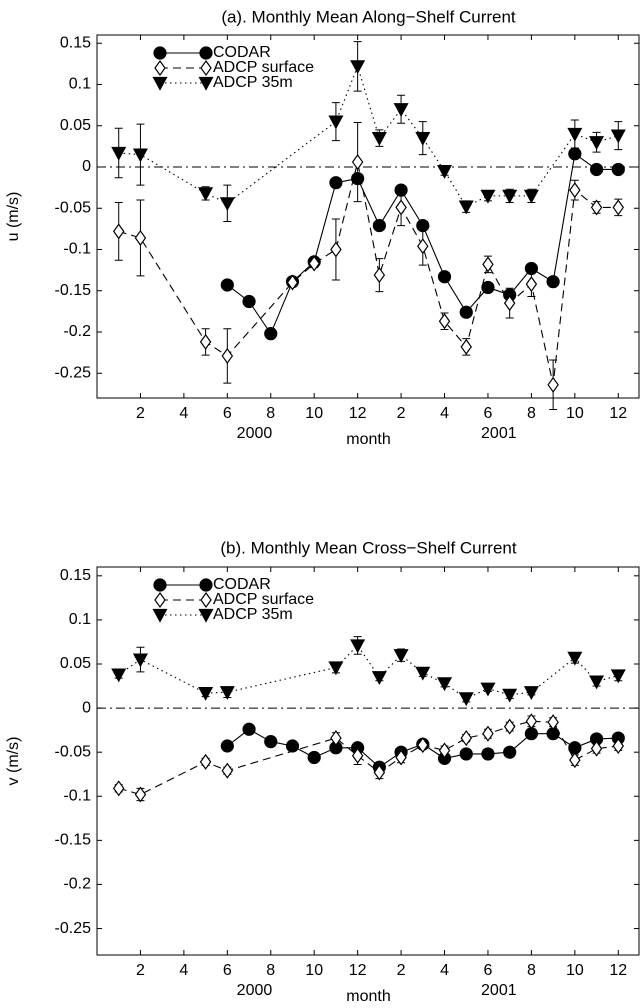 This screenshot has width=641, height=1008. Describe the element at coordinates (75, 42) in the screenshot. I see `y-tick-label: 0.15` at that location.